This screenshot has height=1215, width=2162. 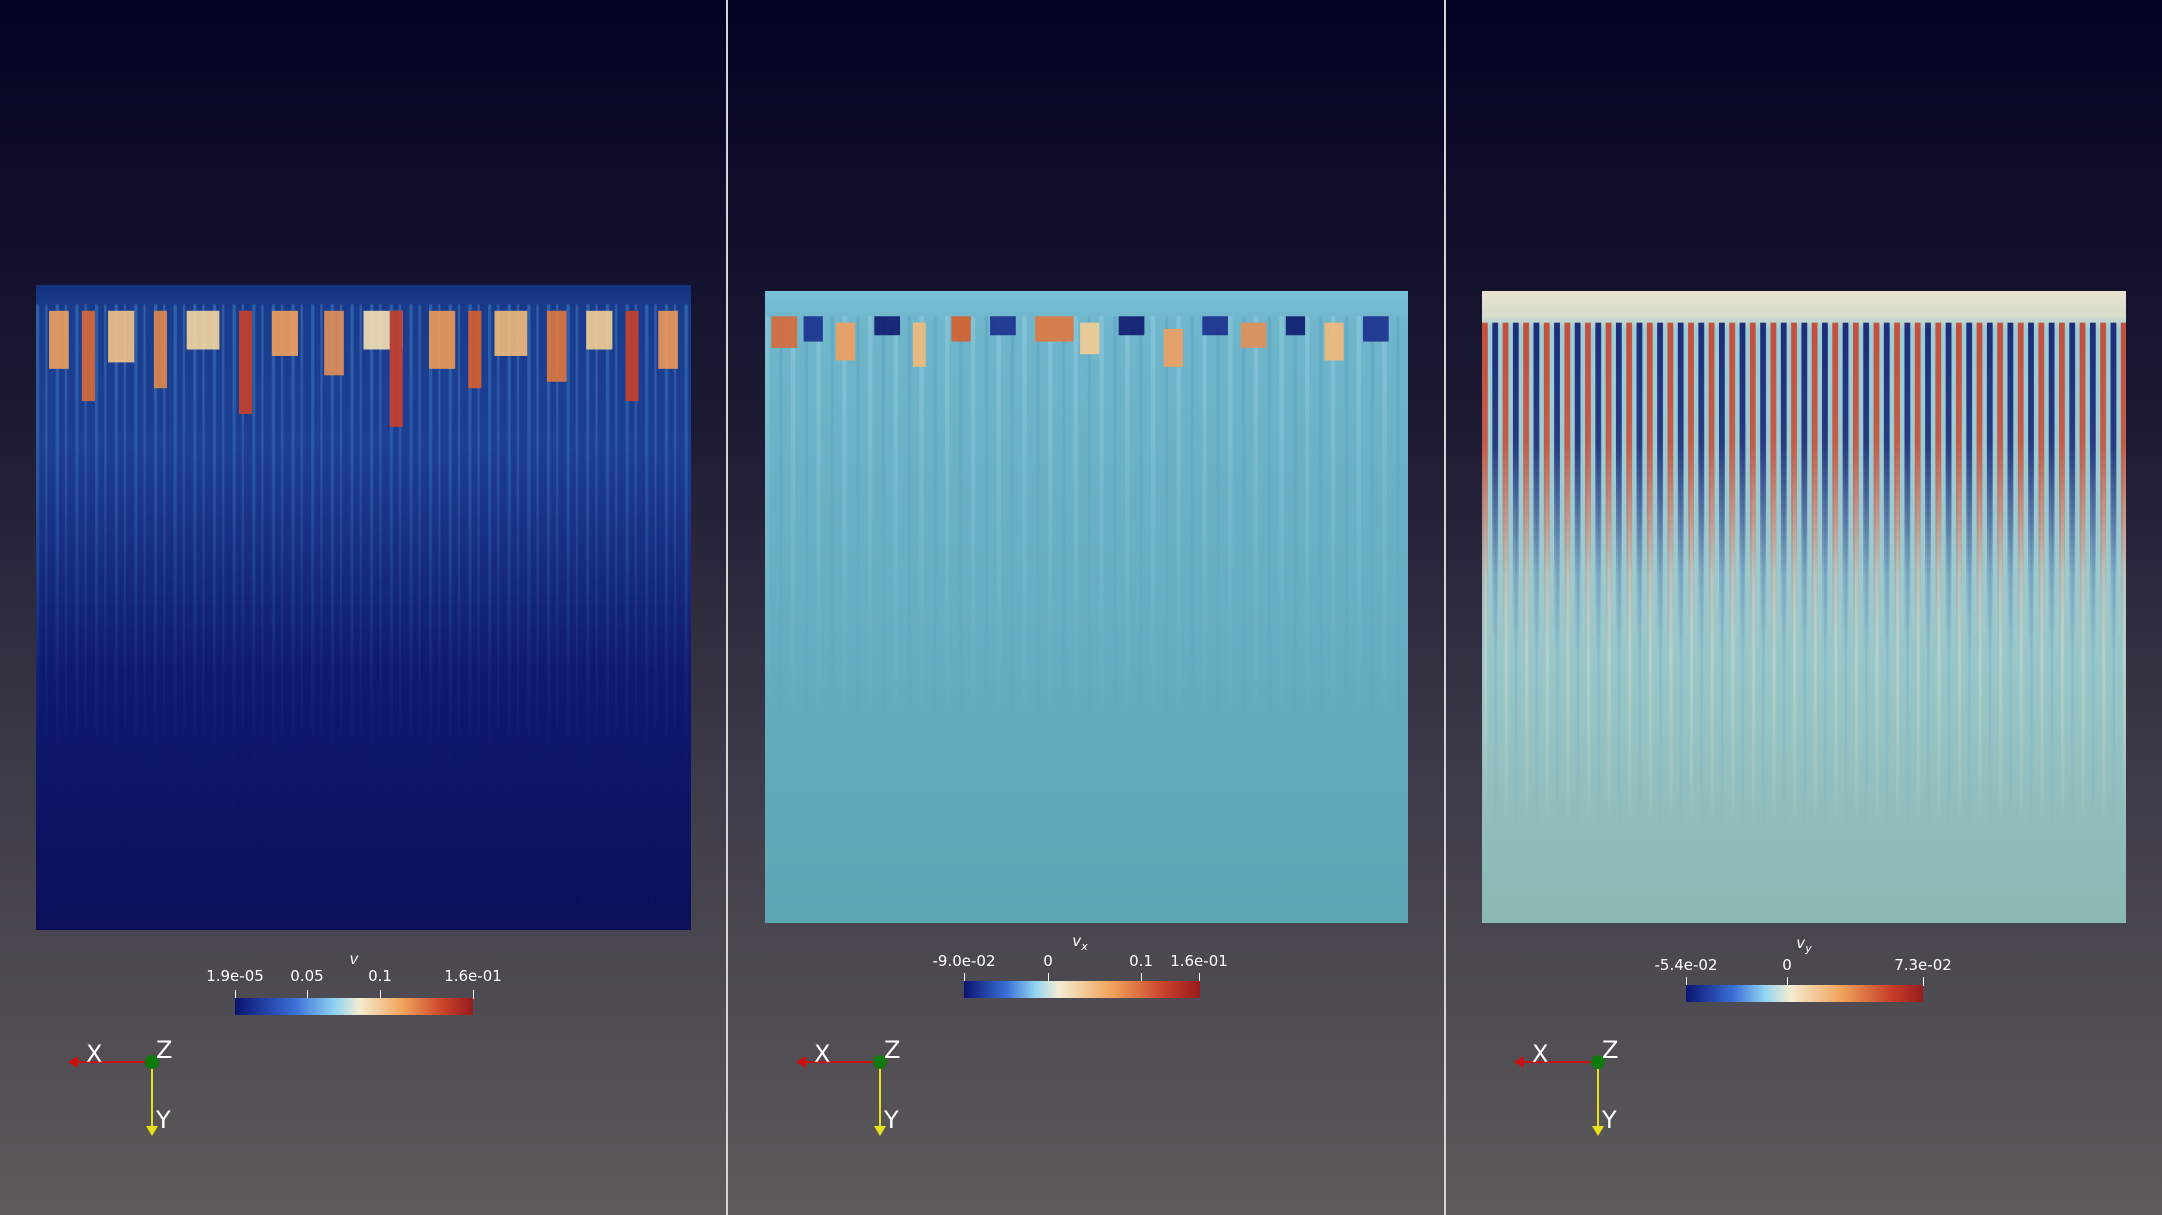 I want to click on tick-label: -5.4e-02, so click(x=1686, y=965).